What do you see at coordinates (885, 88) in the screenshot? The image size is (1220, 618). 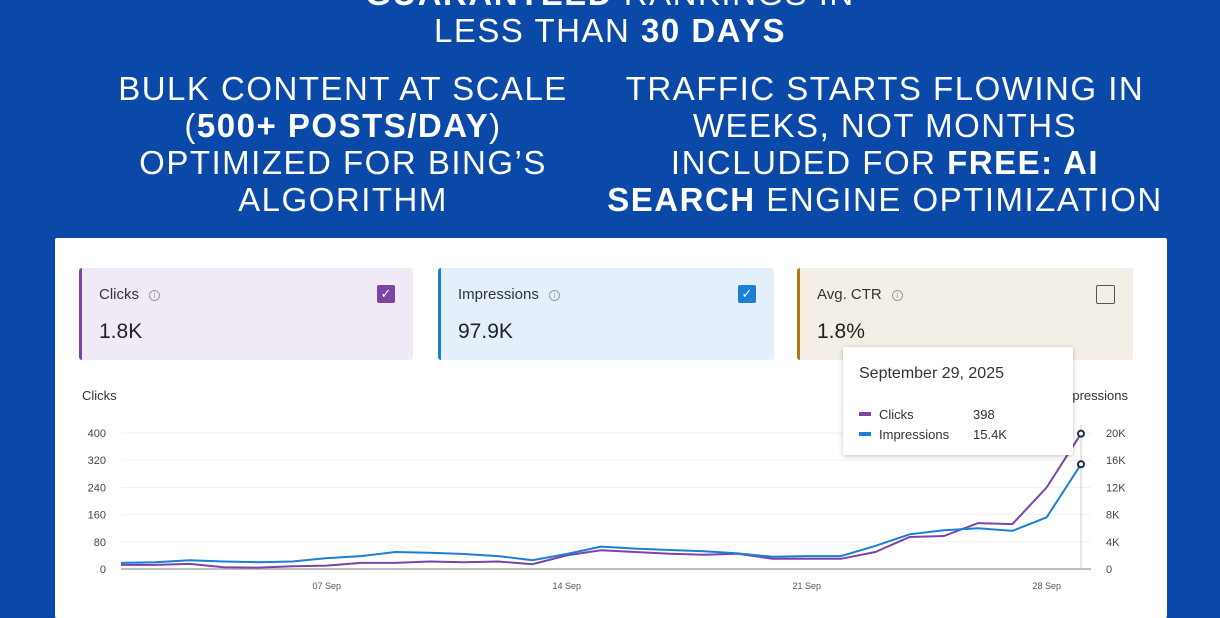 I see `feature-line: TRAFFIC STARTS FLOWING IN` at bounding box center [885, 88].